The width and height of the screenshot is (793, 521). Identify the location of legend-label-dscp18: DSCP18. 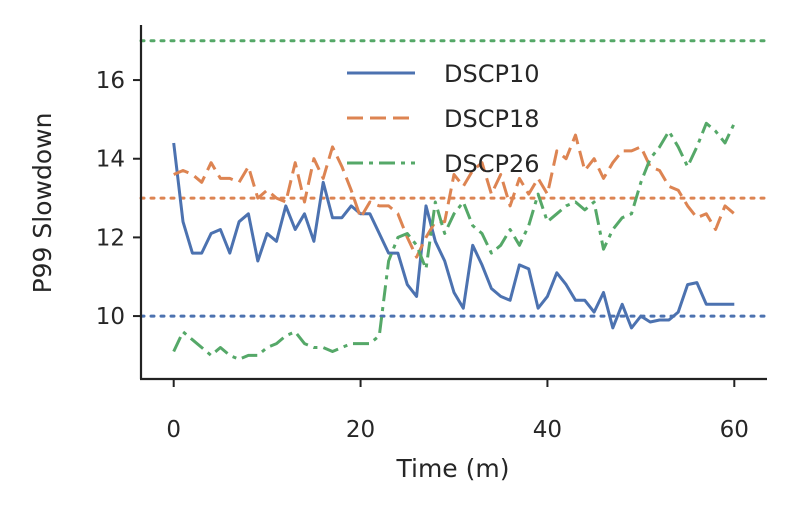
(491, 119).